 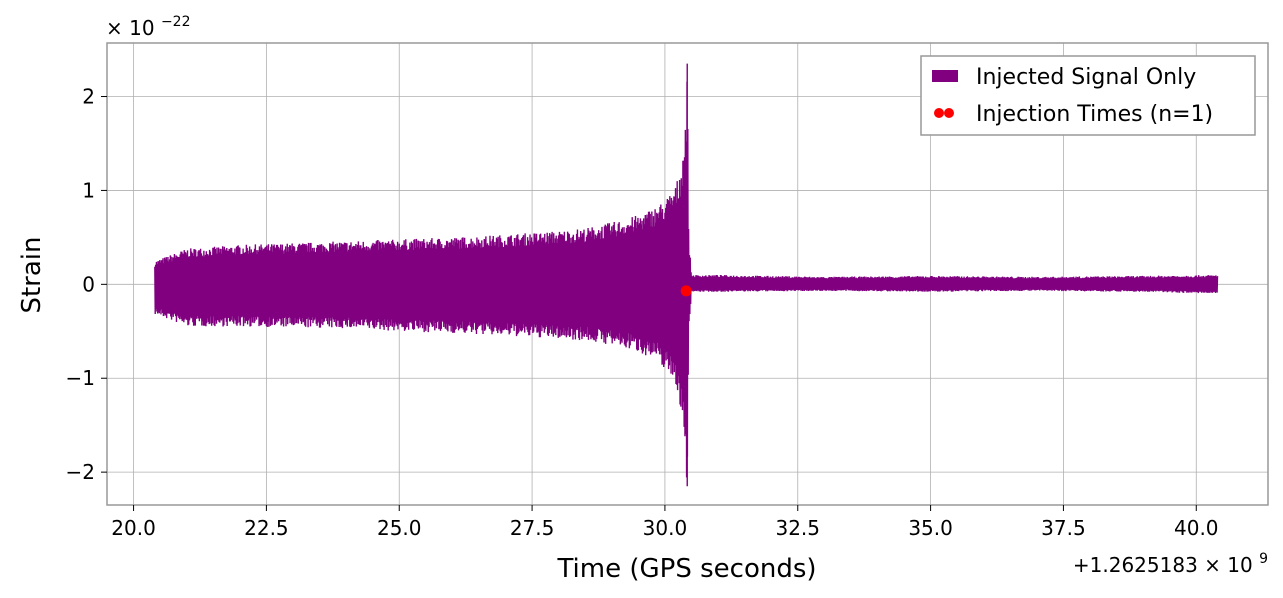 What do you see at coordinates (1163, 565) in the screenshot?
I see `x-offset-base: +1.2625183 × 10` at bounding box center [1163, 565].